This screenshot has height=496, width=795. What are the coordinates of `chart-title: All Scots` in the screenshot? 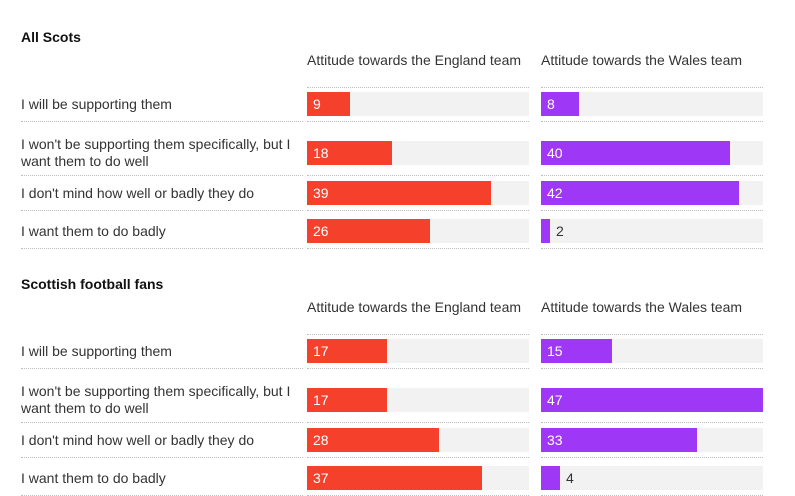 It's located at (51, 37).